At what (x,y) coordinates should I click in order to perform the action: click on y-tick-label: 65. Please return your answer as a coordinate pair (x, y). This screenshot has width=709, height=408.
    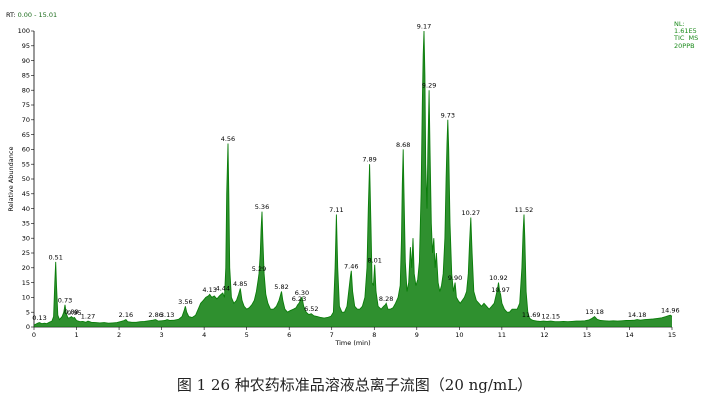
    Looking at the image, I should click on (26, 135).